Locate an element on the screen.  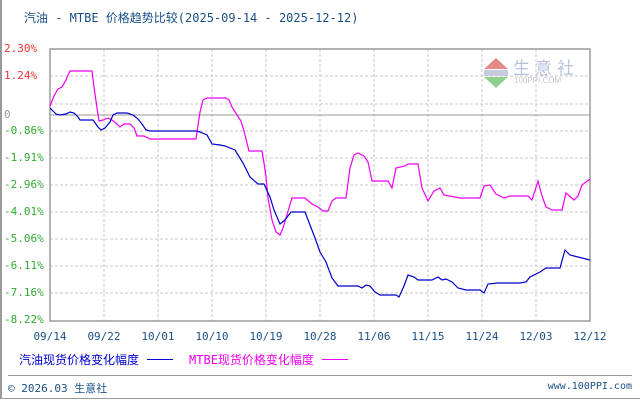
watermark-url: 100PPI.COM is located at coordinates (538, 80).